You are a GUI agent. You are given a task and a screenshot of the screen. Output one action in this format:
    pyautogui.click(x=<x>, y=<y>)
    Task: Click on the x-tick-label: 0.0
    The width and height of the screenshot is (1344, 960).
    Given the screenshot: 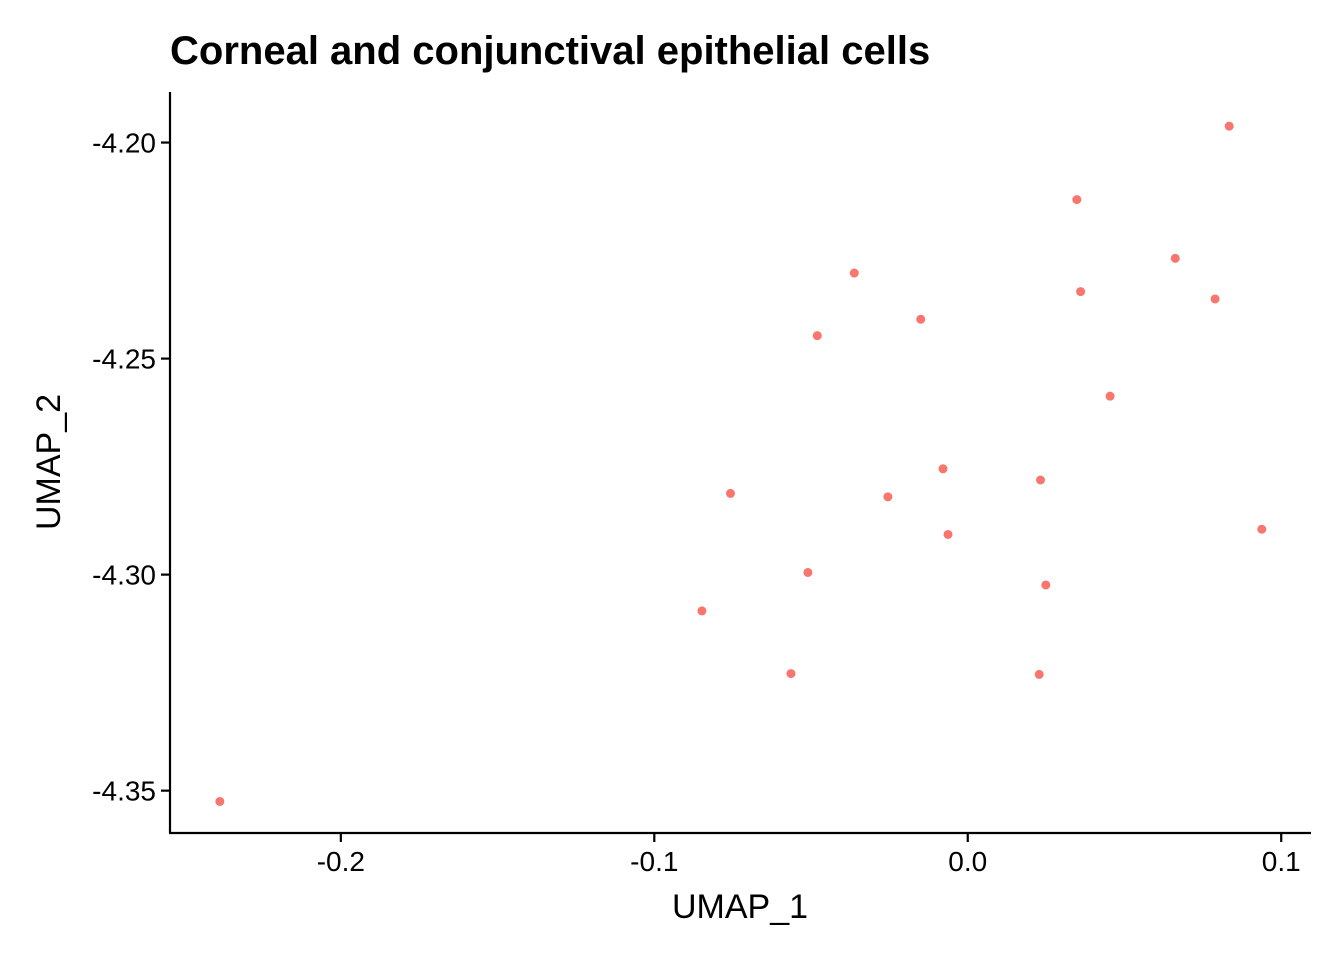 What is the action you would take?
    pyautogui.click(x=967, y=861)
    